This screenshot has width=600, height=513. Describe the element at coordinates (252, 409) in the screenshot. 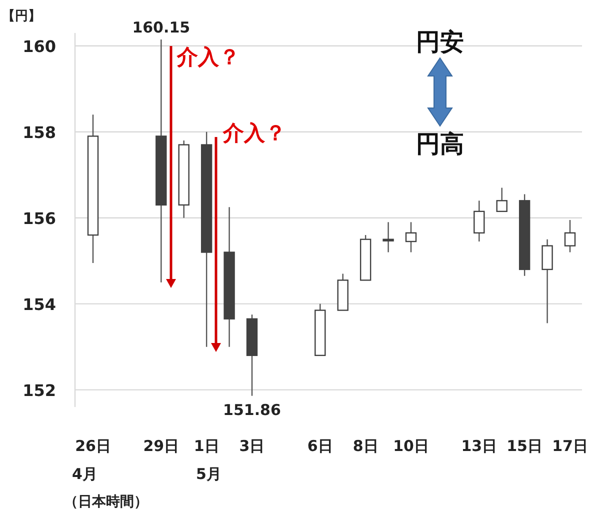

I see `annotation: 151.86` at that location.